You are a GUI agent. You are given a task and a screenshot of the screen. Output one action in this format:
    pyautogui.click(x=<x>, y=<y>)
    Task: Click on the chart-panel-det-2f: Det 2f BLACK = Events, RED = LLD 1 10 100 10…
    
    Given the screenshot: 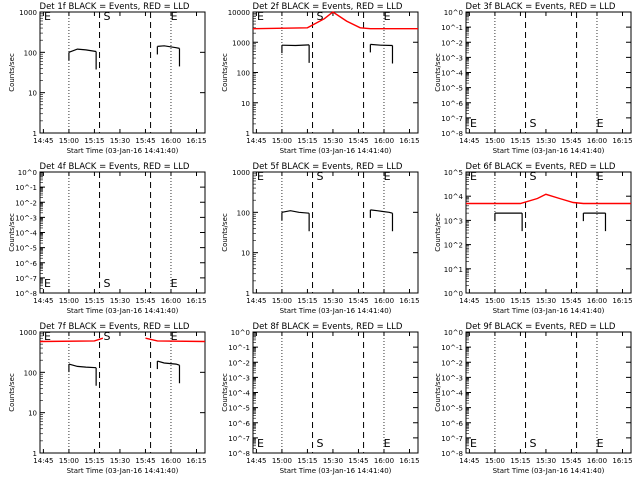 What is the action you would take?
    pyautogui.click(x=319, y=80)
    